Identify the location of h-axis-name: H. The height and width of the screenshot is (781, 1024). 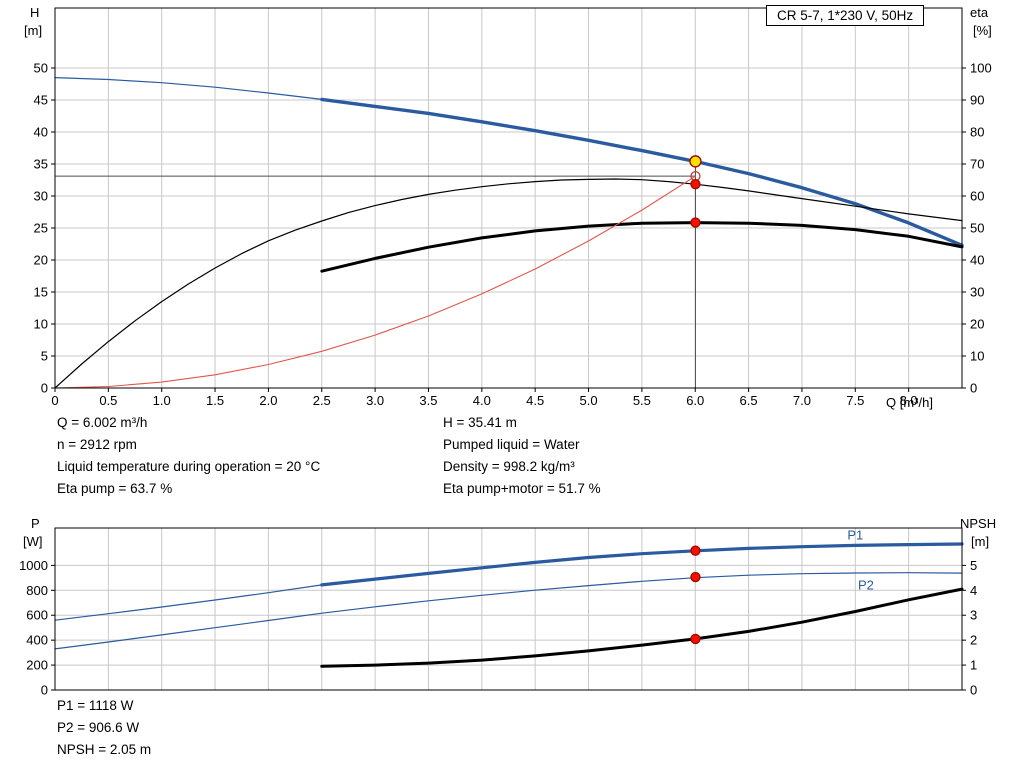
(35, 12).